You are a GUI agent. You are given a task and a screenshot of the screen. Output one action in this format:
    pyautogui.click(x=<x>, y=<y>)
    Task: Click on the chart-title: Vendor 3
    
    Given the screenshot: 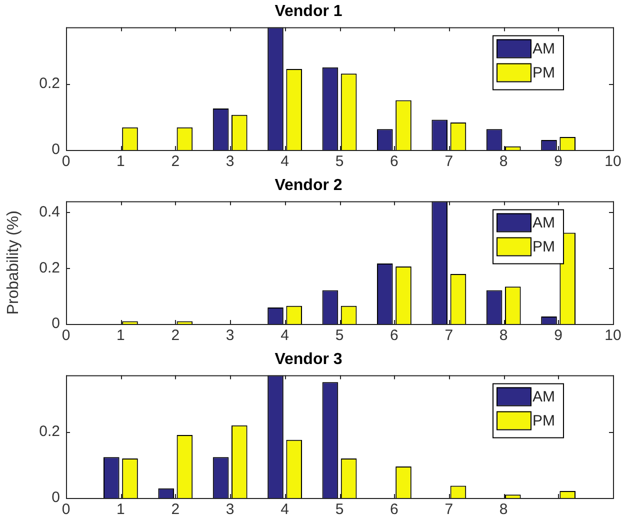 What is the action you would take?
    pyautogui.click(x=308, y=359)
    